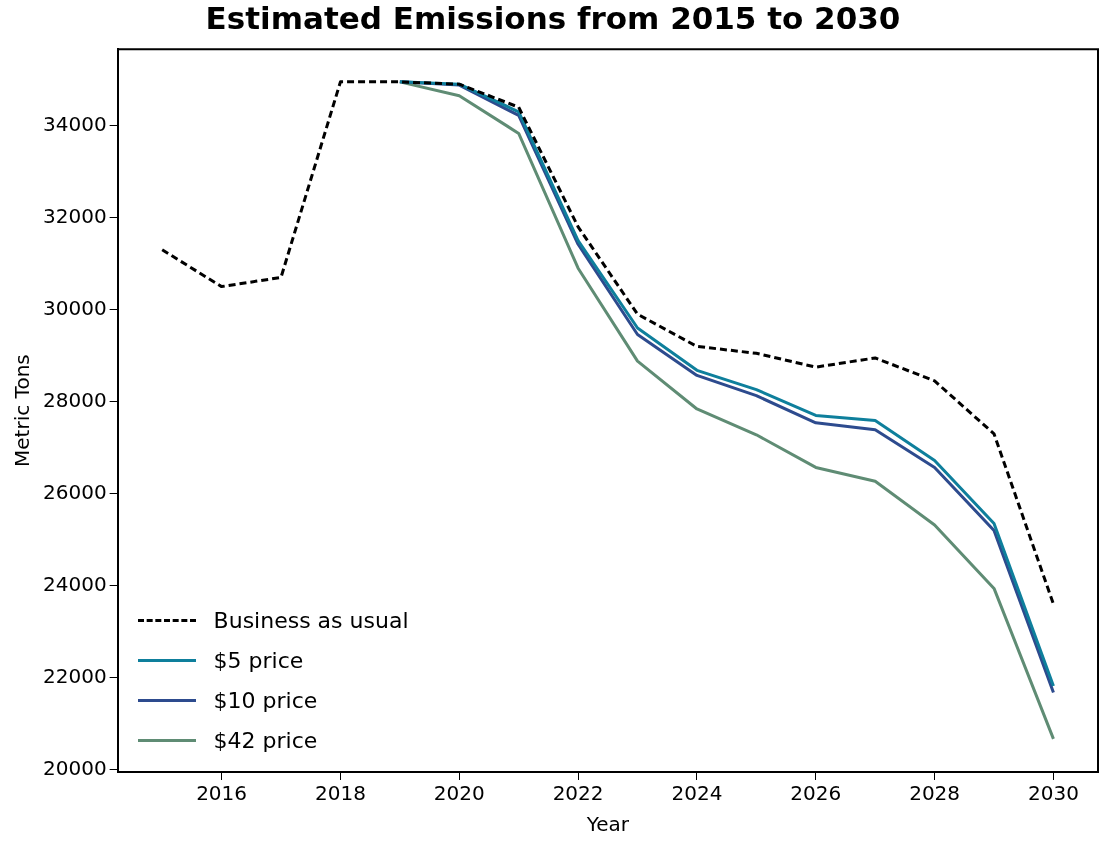 The width and height of the screenshot is (1104, 848). Describe the element at coordinates (75, 675) in the screenshot. I see `y-tick-label: 22000` at that location.